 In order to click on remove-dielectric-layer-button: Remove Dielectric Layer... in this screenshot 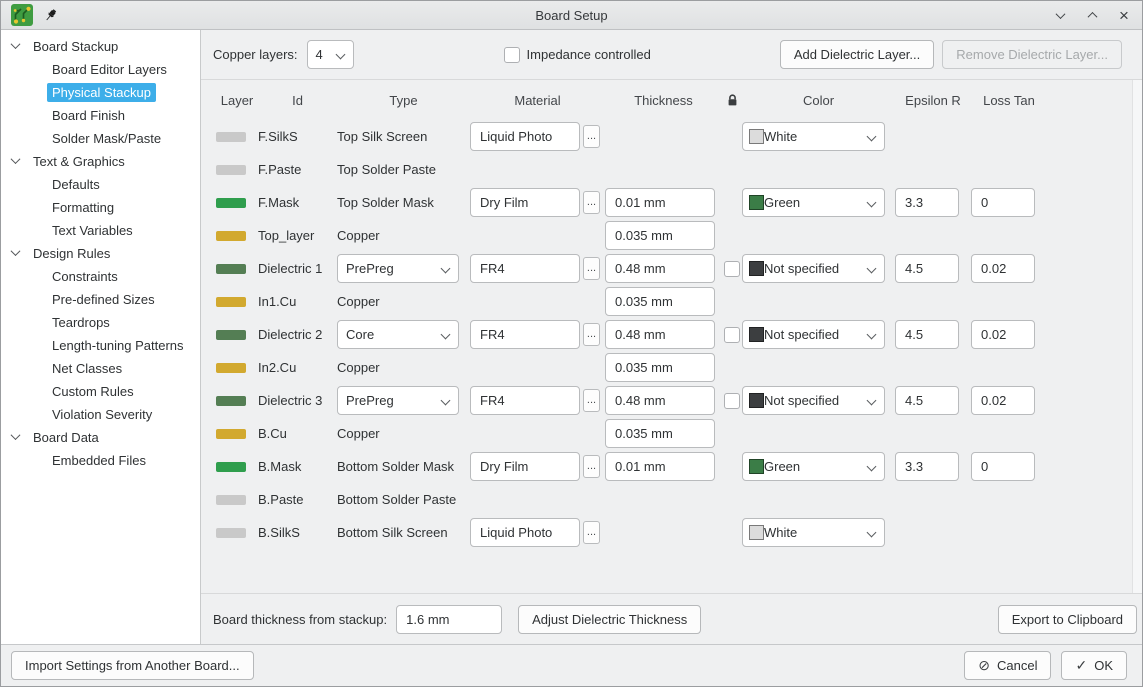, I will do `click(1032, 54)`.